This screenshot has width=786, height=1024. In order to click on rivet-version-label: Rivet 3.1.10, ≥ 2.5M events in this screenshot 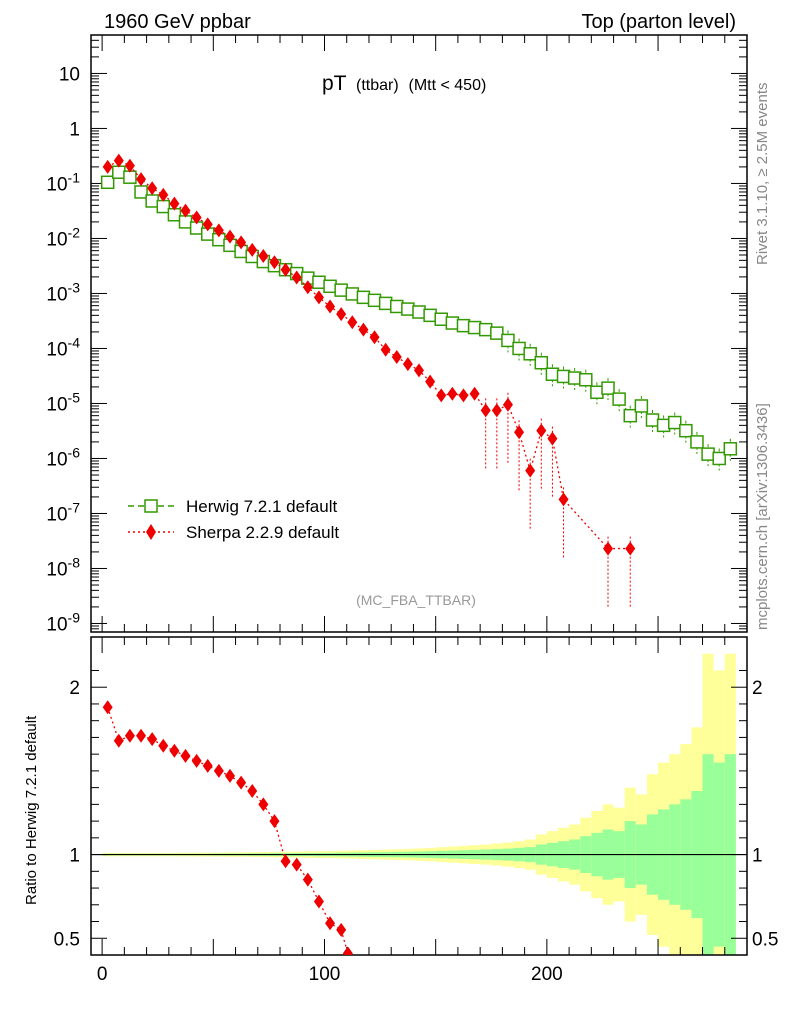, I will do `click(762, 174)`.